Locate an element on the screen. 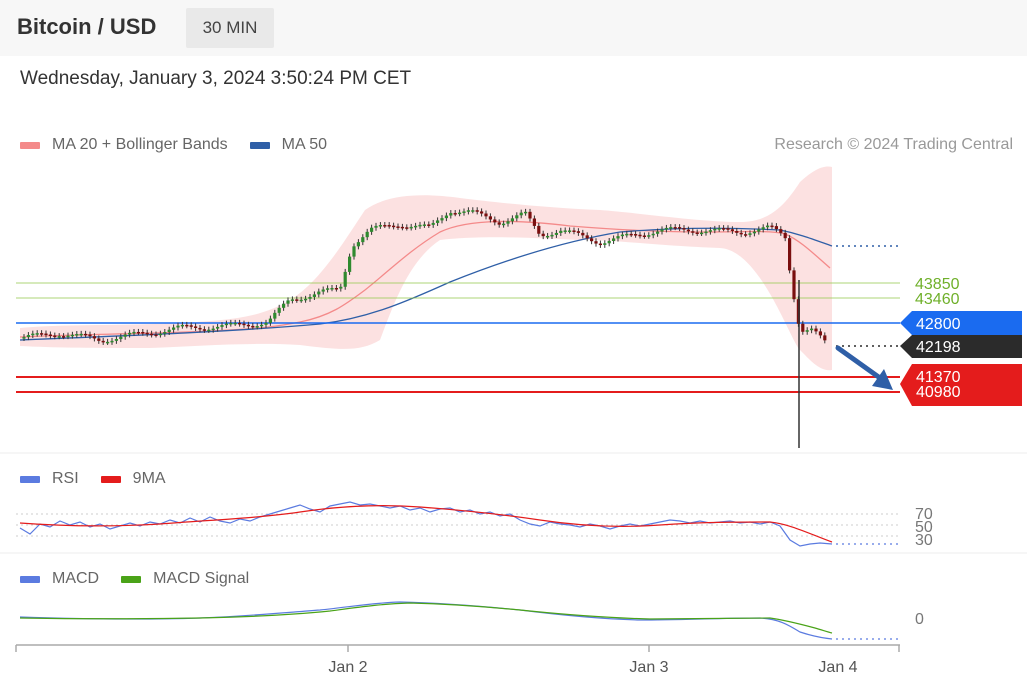 This screenshot has height=688, width=1027. x-tick-label-jan2: Jan 2 is located at coordinates (347, 667).